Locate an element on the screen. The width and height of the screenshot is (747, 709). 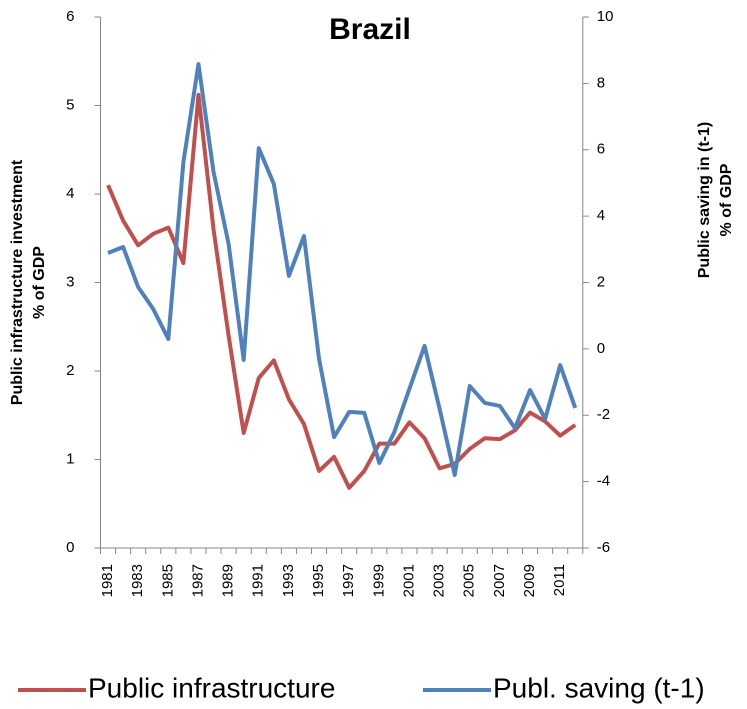
y-tick-label: 3 is located at coordinates (70, 281).